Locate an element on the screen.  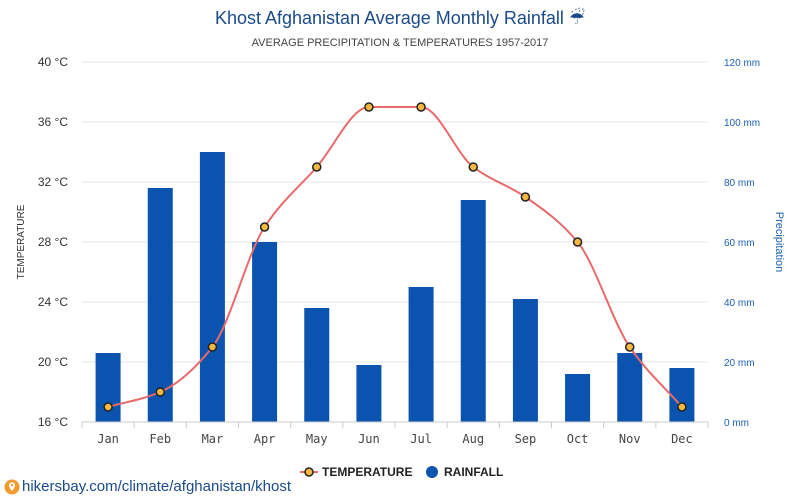
x-tick-label: Aug is located at coordinates (473, 439).